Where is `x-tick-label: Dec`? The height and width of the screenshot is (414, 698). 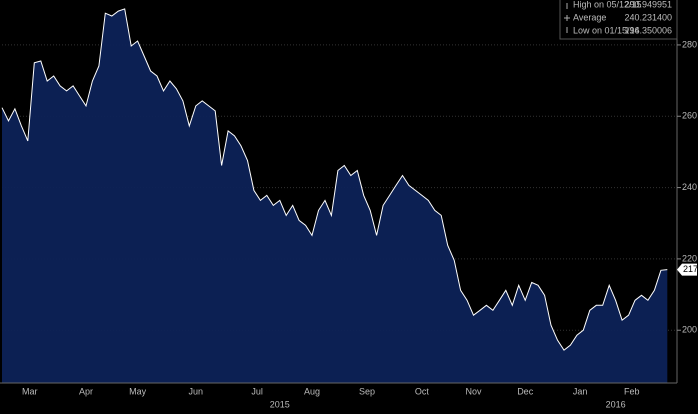
x-tick-label: Dec is located at coordinates (525, 391).